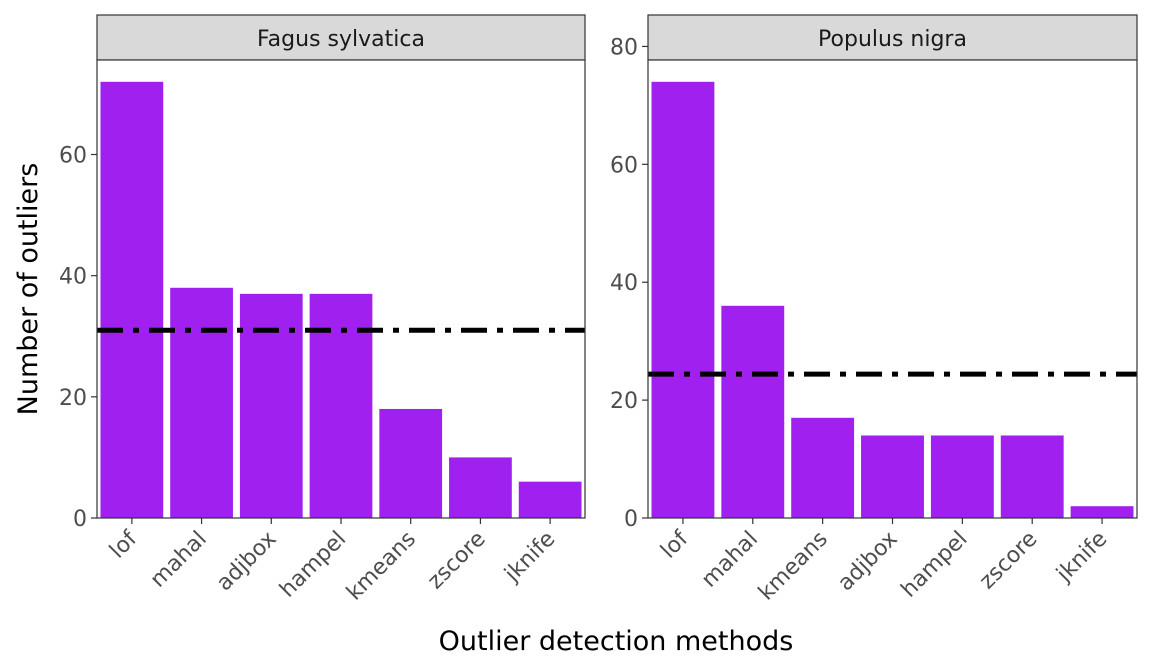  What do you see at coordinates (624, 47) in the screenshot?
I see `y-tick-label: 80` at bounding box center [624, 47].